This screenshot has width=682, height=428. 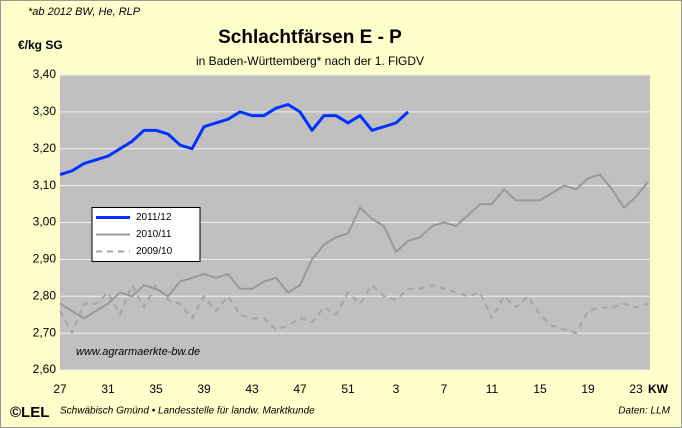 I want to click on x-tick-label: 15, so click(x=540, y=389).